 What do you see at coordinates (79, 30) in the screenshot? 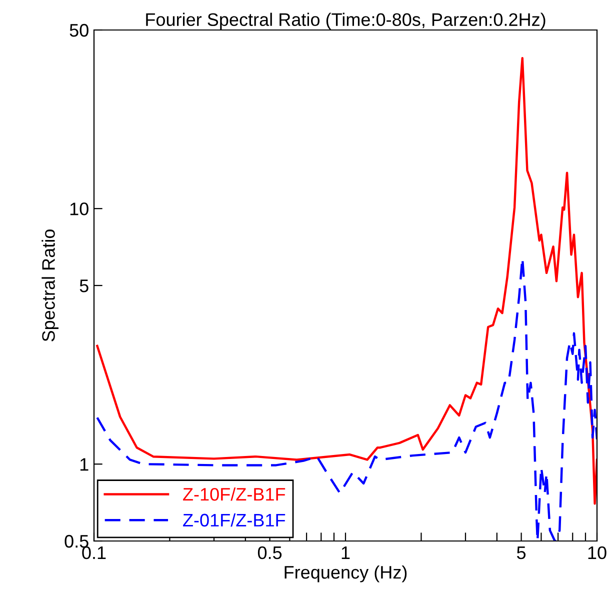
I see `y-tick-label: 50` at bounding box center [79, 30].